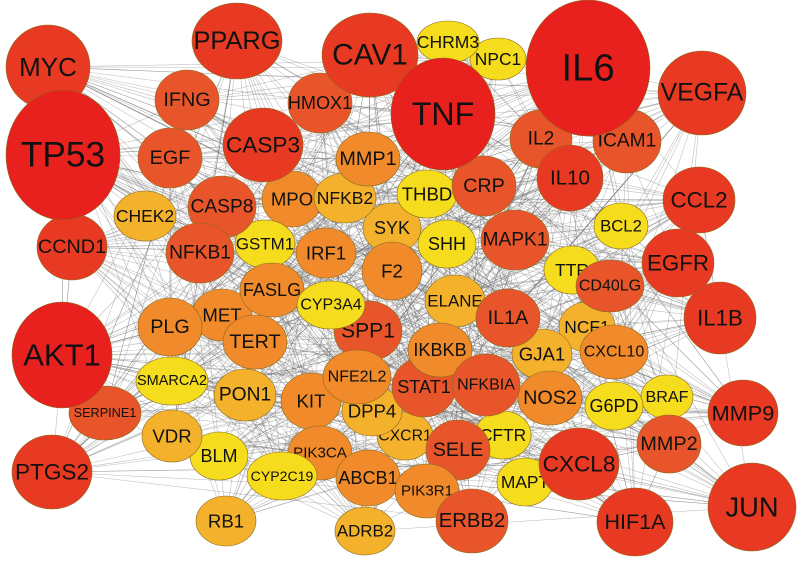 This screenshot has height=565, width=800. I want to click on gene-node-label: HMOX1, so click(320, 103).